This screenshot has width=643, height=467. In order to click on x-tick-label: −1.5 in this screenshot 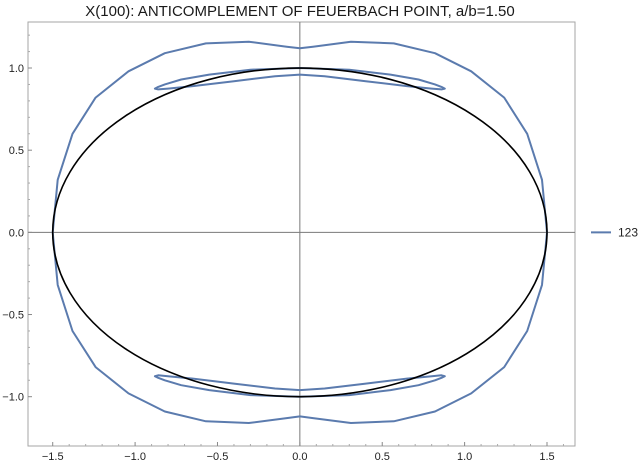, I will do `click(53, 457)`.